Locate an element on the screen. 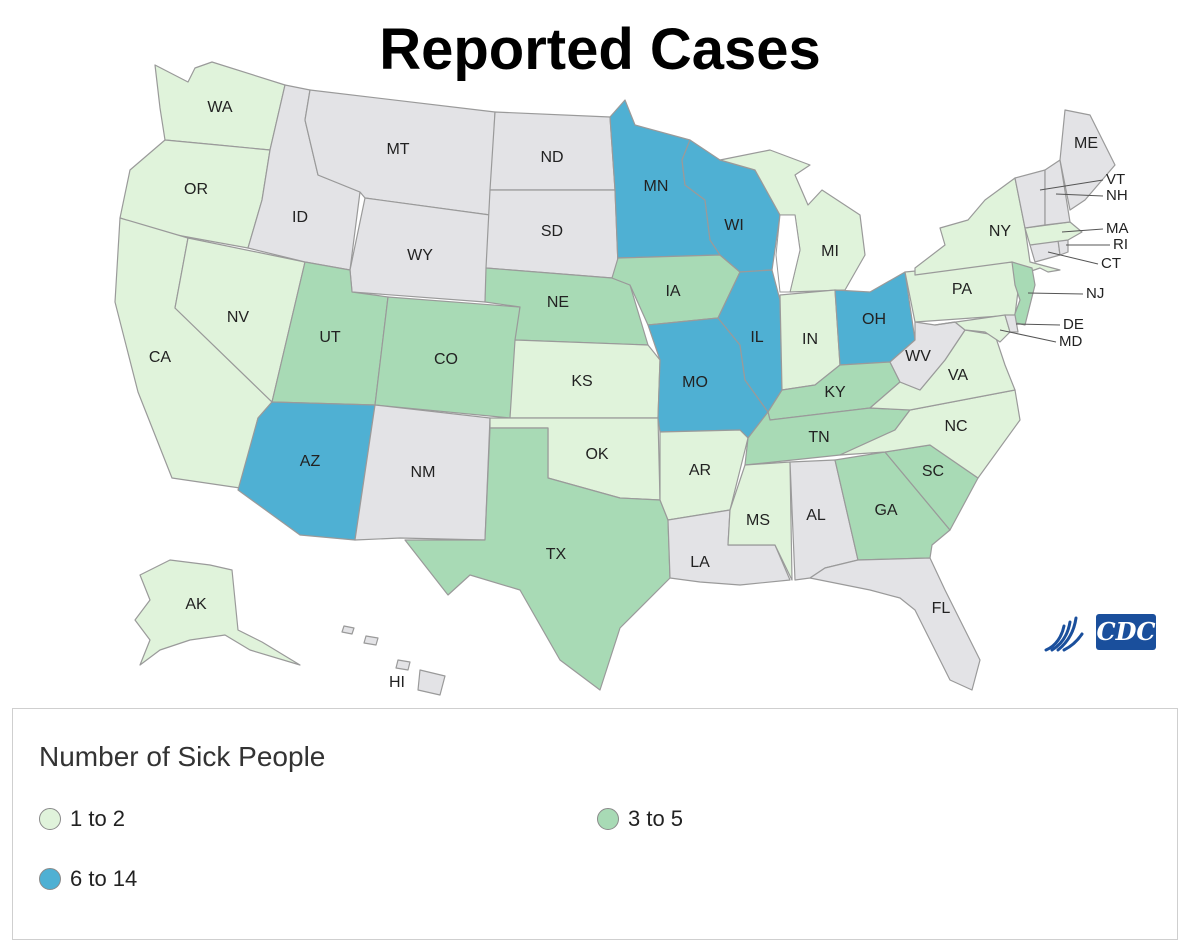 This screenshot has height=950, width=1200. label-WY: WY is located at coordinates (420, 255).